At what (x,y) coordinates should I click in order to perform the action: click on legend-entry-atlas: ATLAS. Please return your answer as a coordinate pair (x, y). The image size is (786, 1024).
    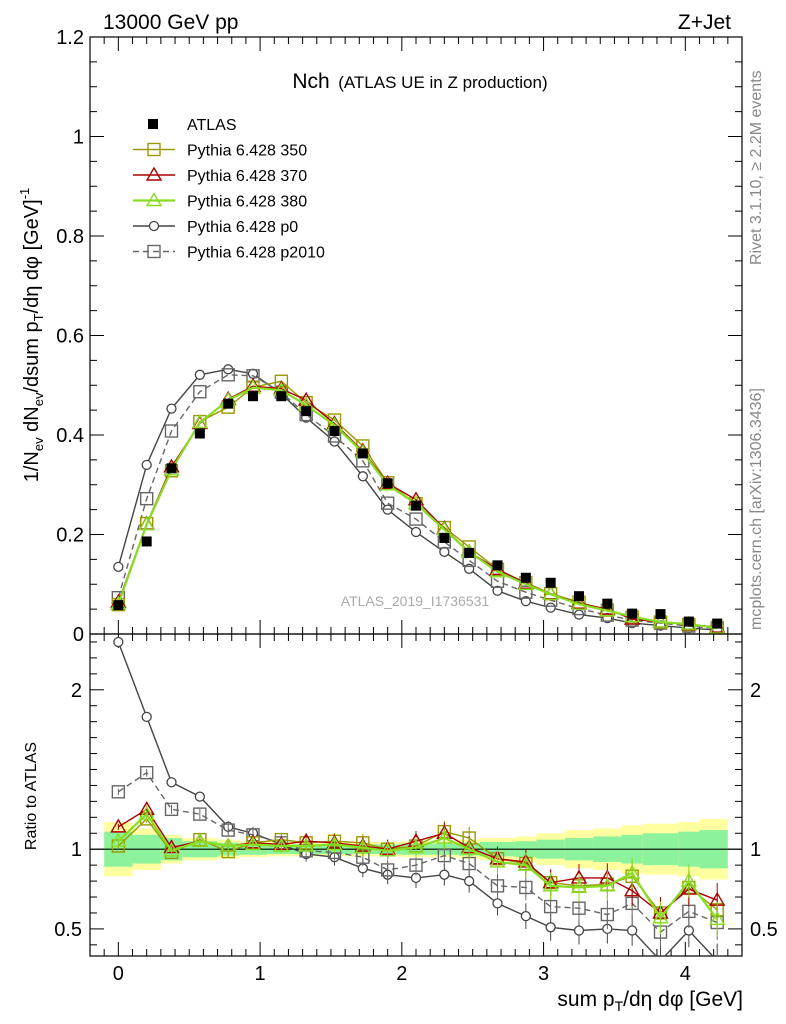
    Looking at the image, I should click on (192, 125).